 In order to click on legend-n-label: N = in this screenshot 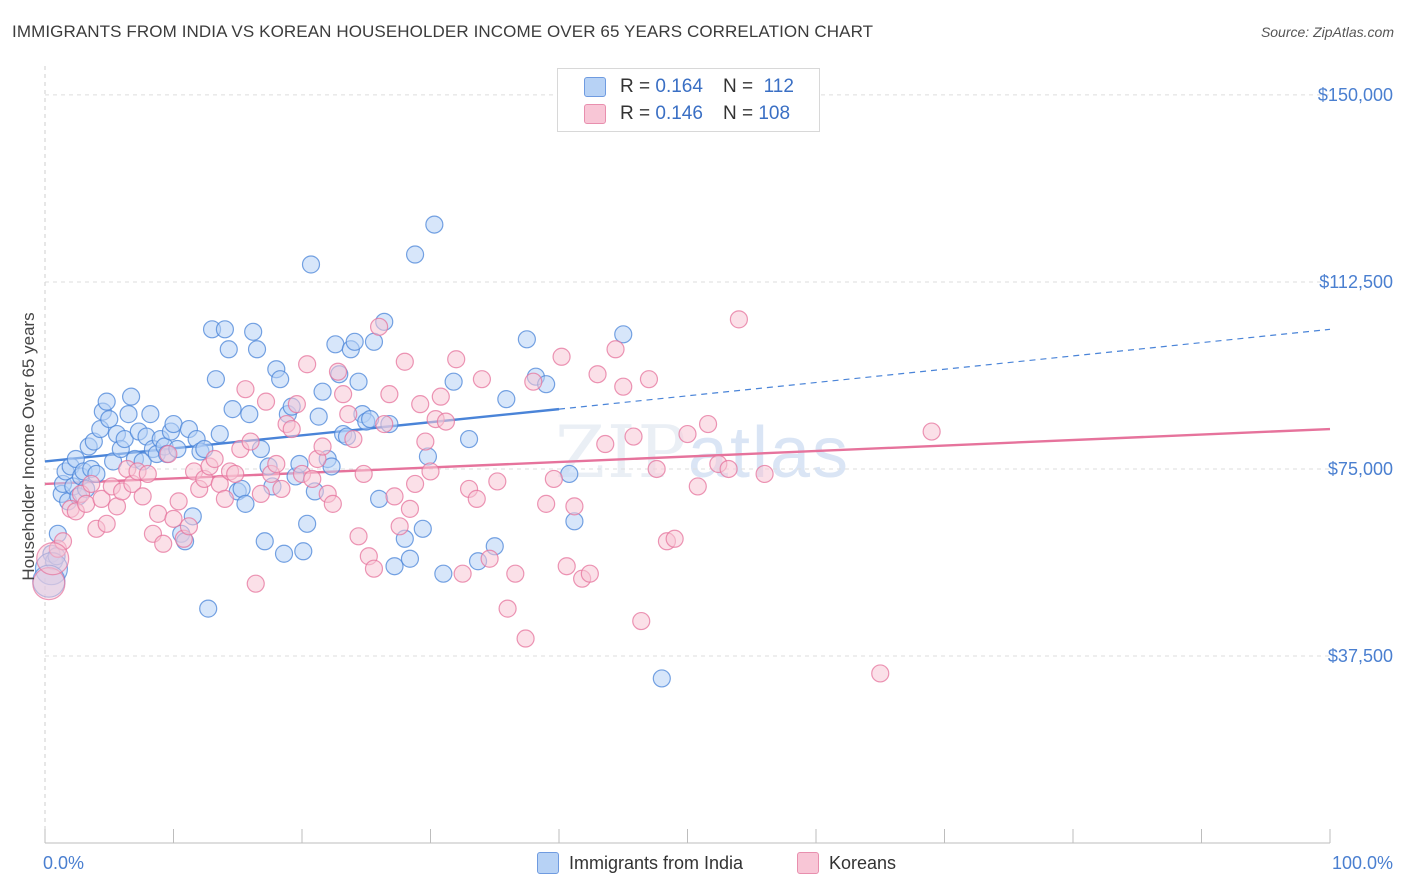, I will do `click(738, 113)`.